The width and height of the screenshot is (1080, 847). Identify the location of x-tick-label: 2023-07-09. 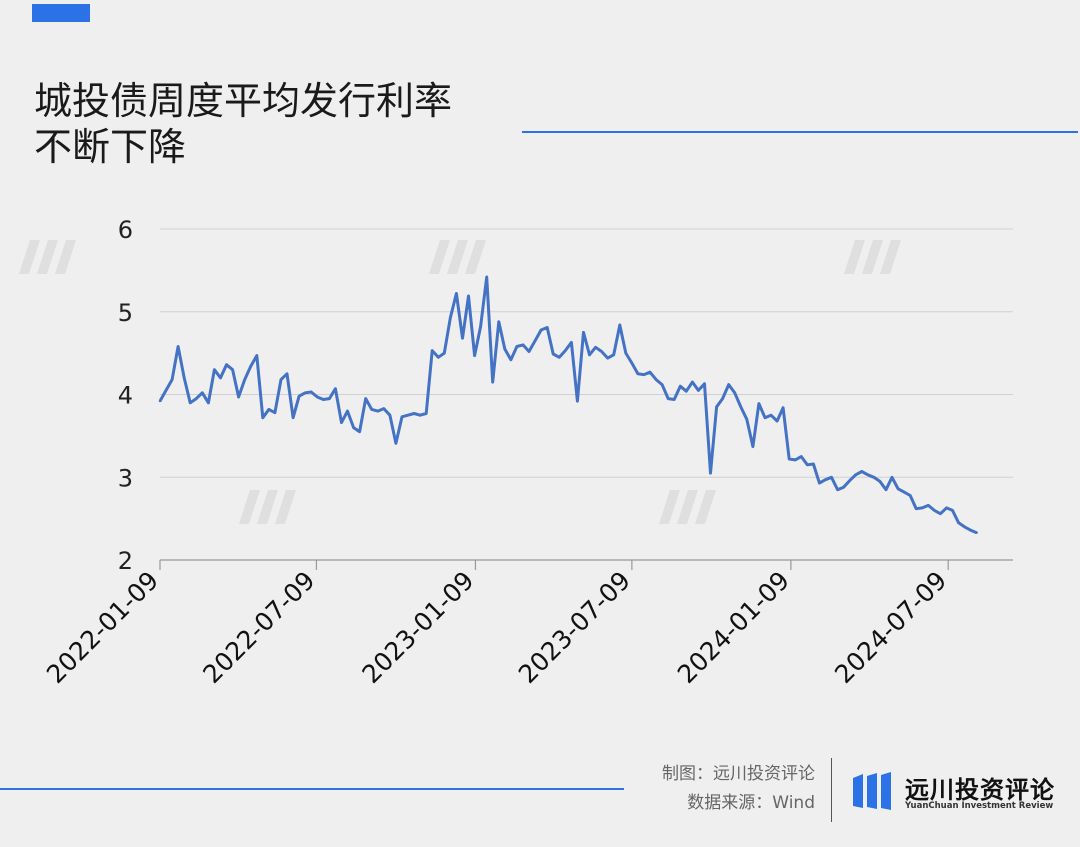
(574, 627).